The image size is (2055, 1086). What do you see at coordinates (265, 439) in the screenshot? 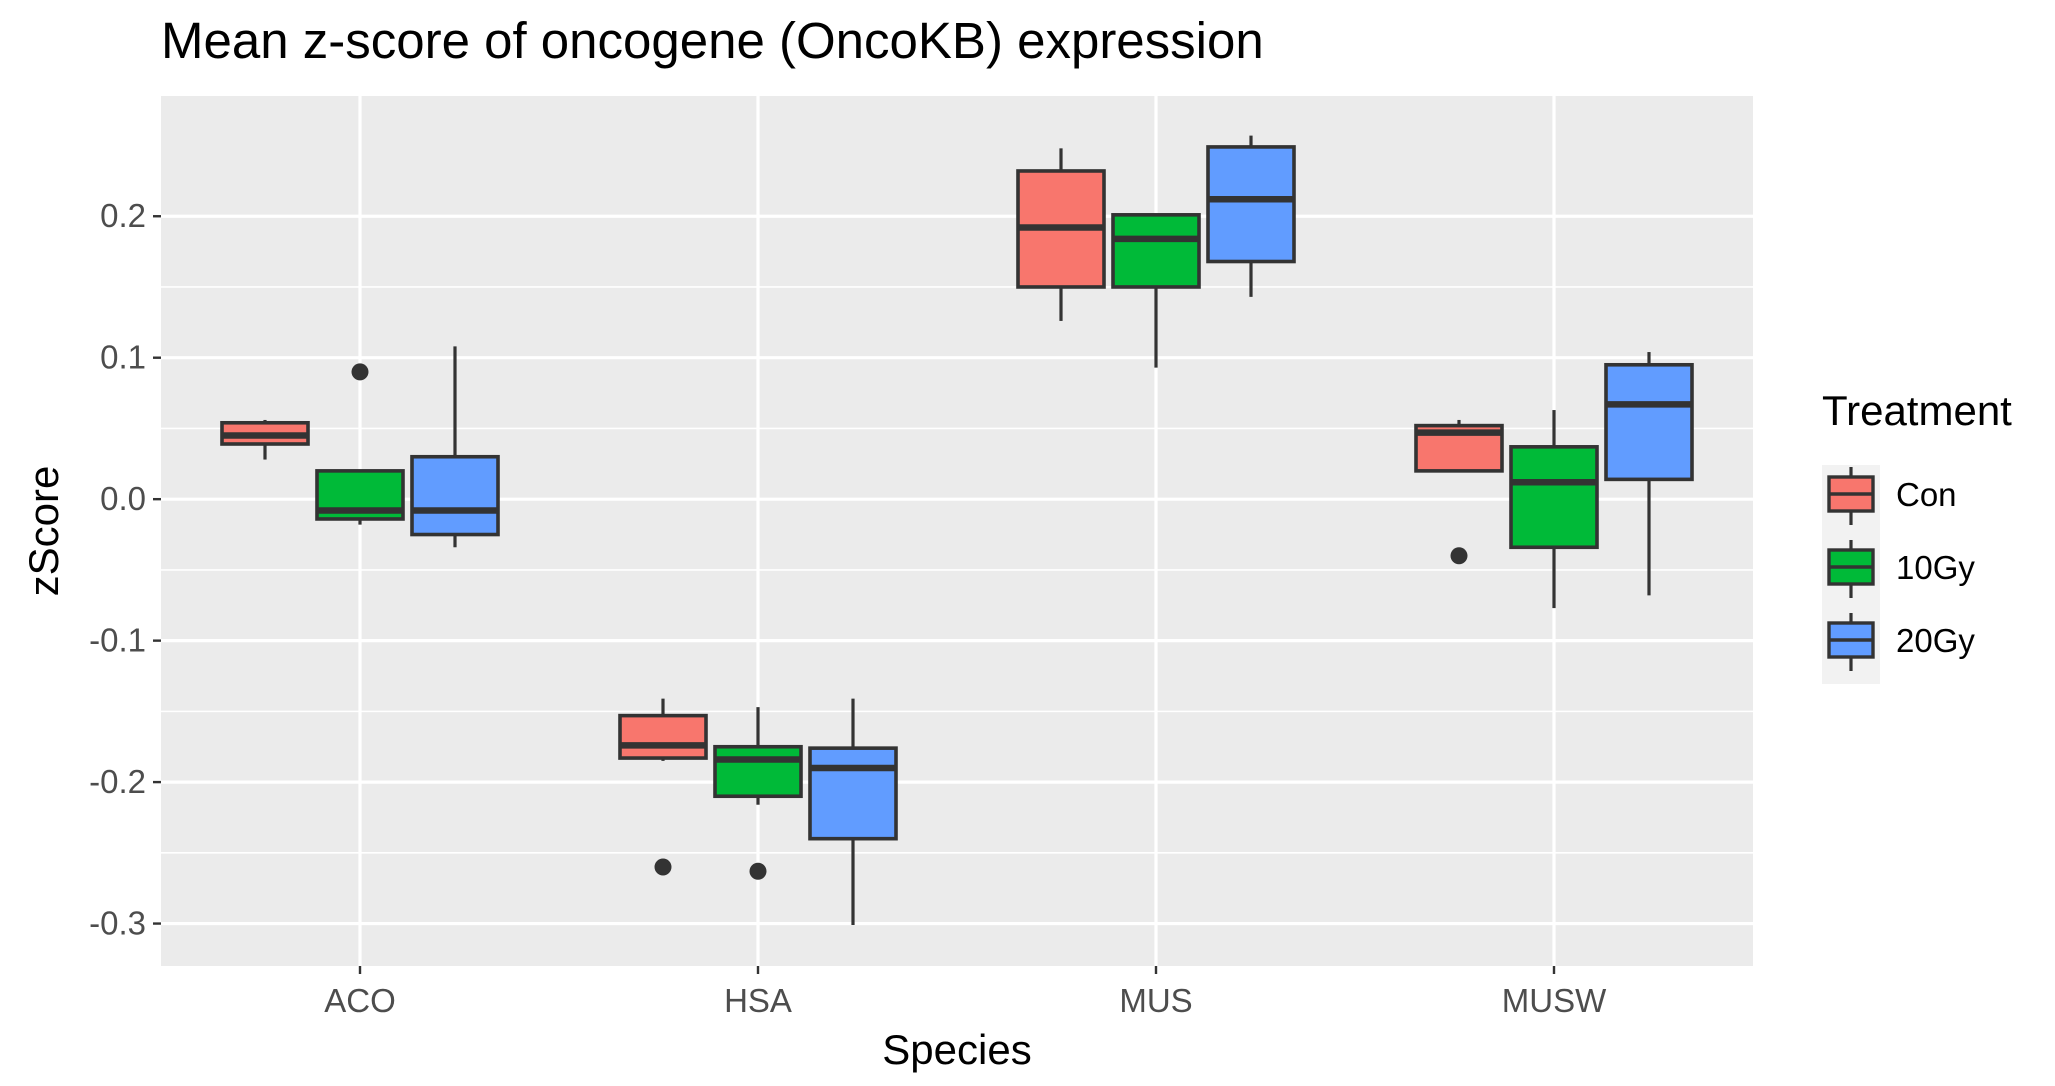
I see `box-aco-con` at bounding box center [265, 439].